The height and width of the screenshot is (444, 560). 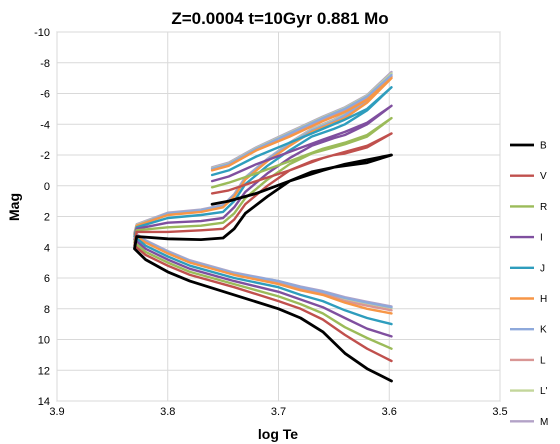 What do you see at coordinates (47, 187) in the screenshot?
I see `y-tick-label: 0` at bounding box center [47, 187].